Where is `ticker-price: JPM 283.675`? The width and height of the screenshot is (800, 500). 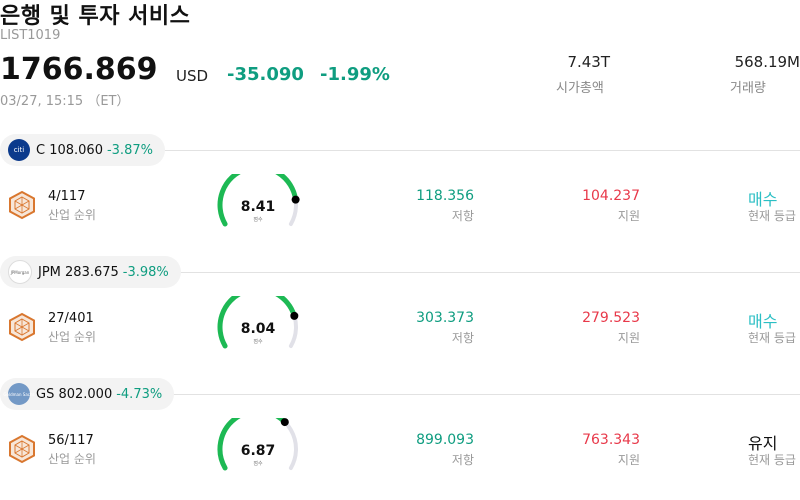
ticker-price: JPM 283.675 is located at coordinates (78, 272).